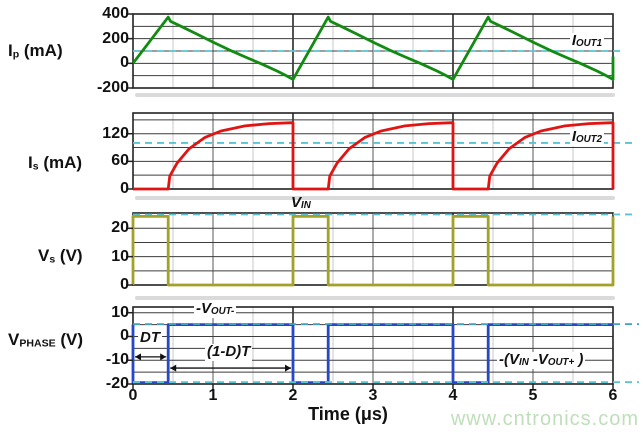 Image resolution: width=643 pixels, height=441 pixels. Describe the element at coordinates (120, 161) in the screenshot. I see `y-tick-label: 60` at that location.